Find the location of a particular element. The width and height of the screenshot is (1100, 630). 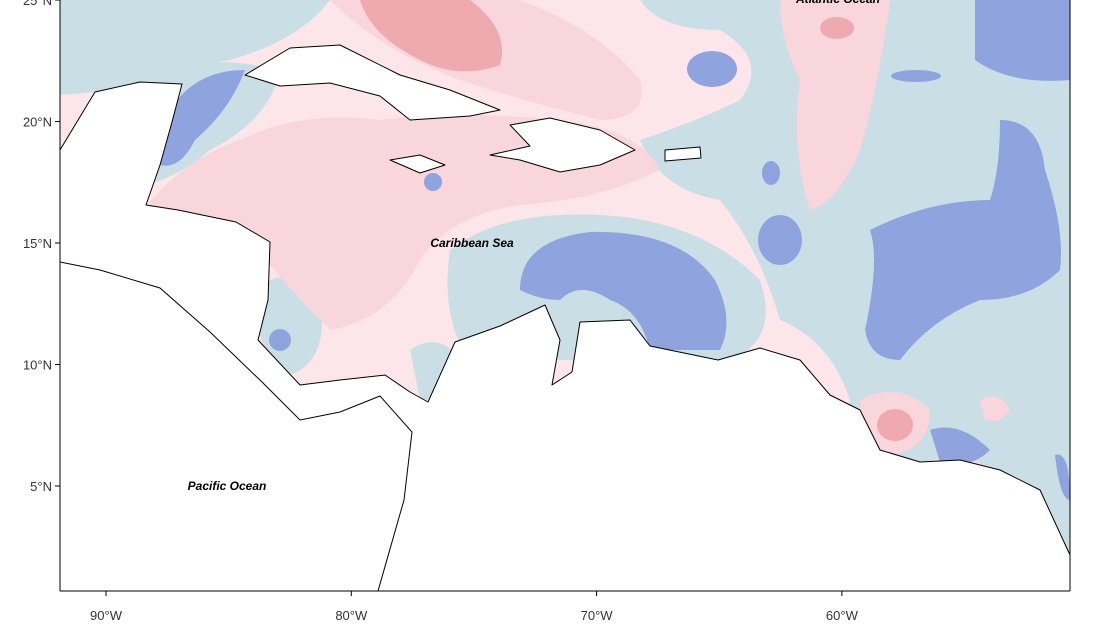

island-puerto-rico is located at coordinates (683, 154).